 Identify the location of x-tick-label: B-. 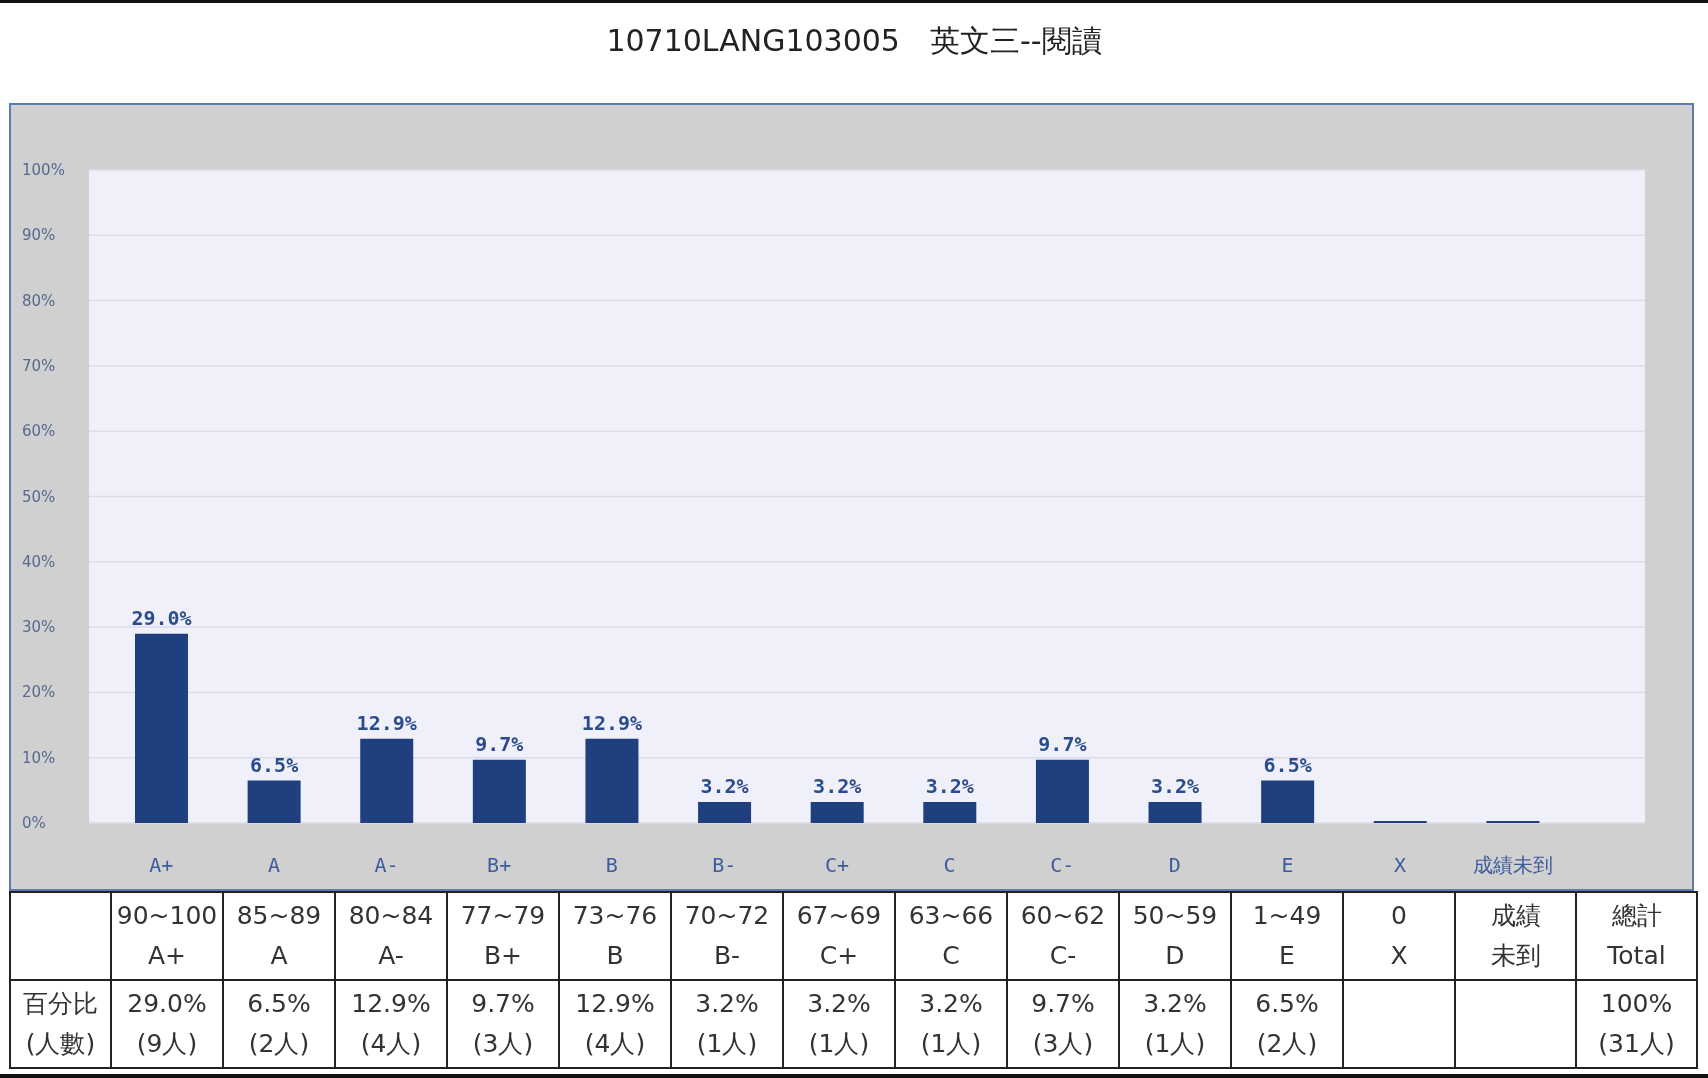
(724, 865).